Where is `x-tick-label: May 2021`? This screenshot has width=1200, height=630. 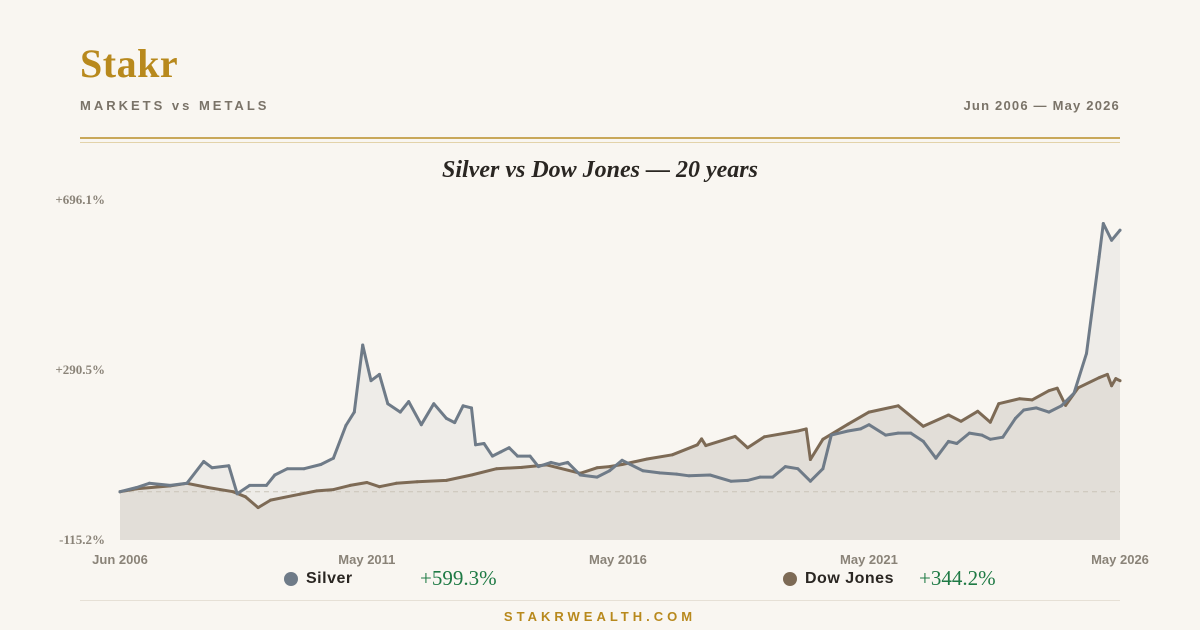 x-tick-label: May 2021 is located at coordinates (869, 559).